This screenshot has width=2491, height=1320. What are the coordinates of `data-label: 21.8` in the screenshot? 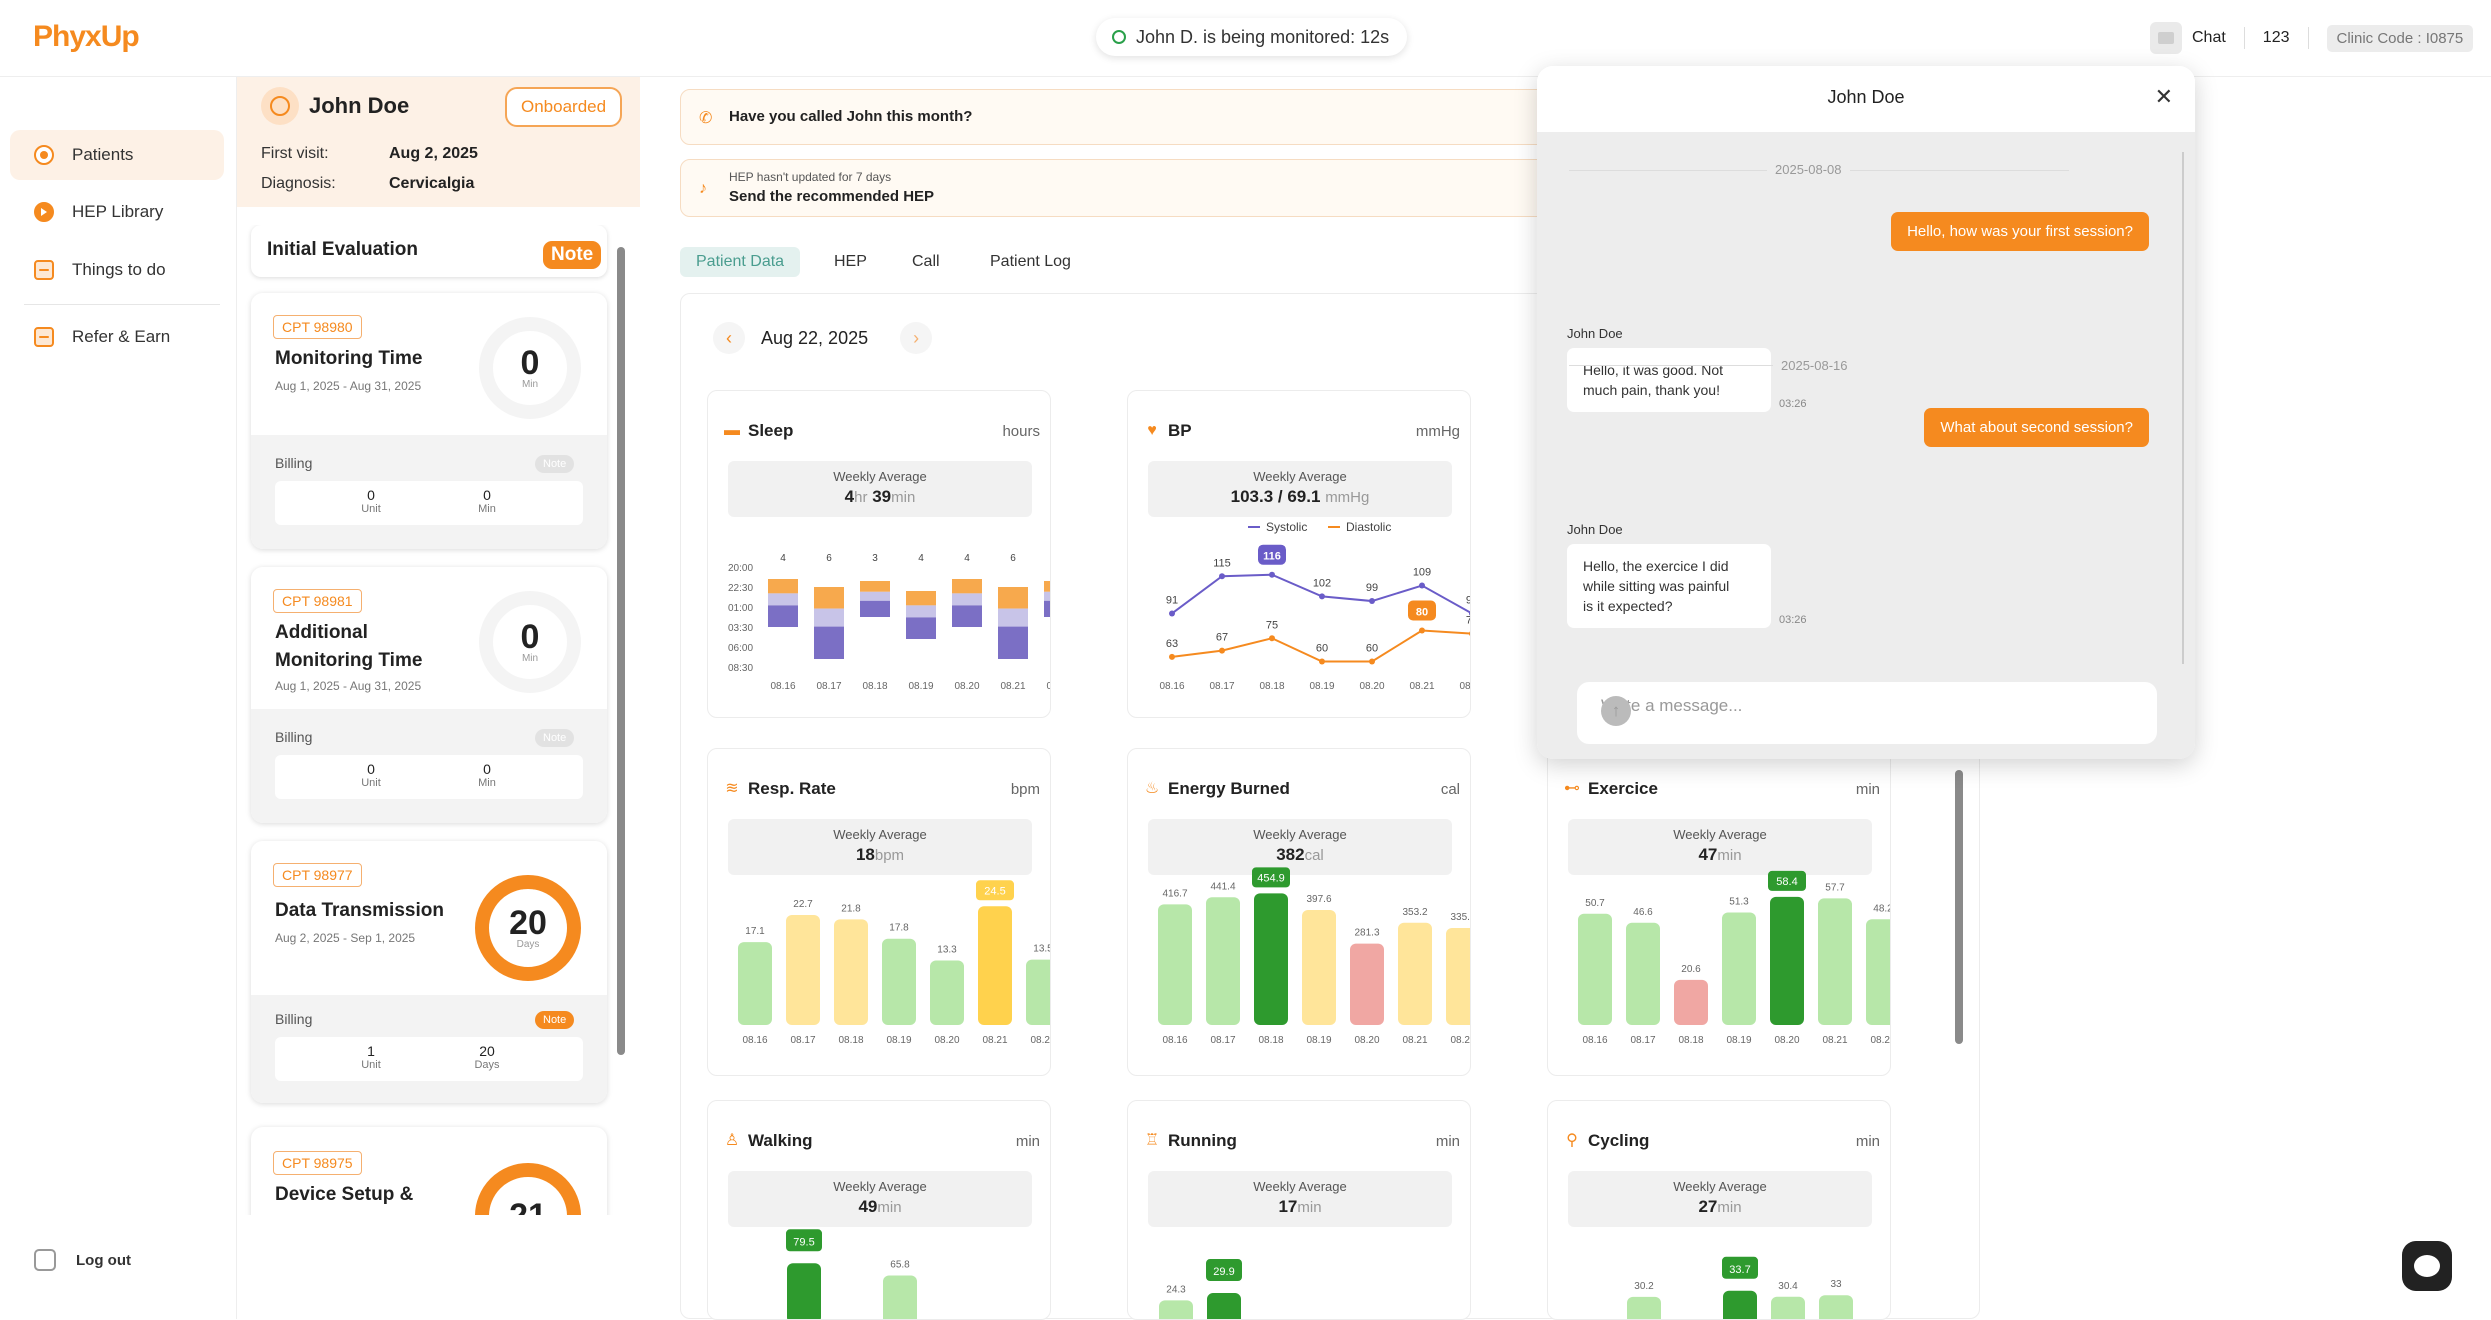 It's located at (851, 908).